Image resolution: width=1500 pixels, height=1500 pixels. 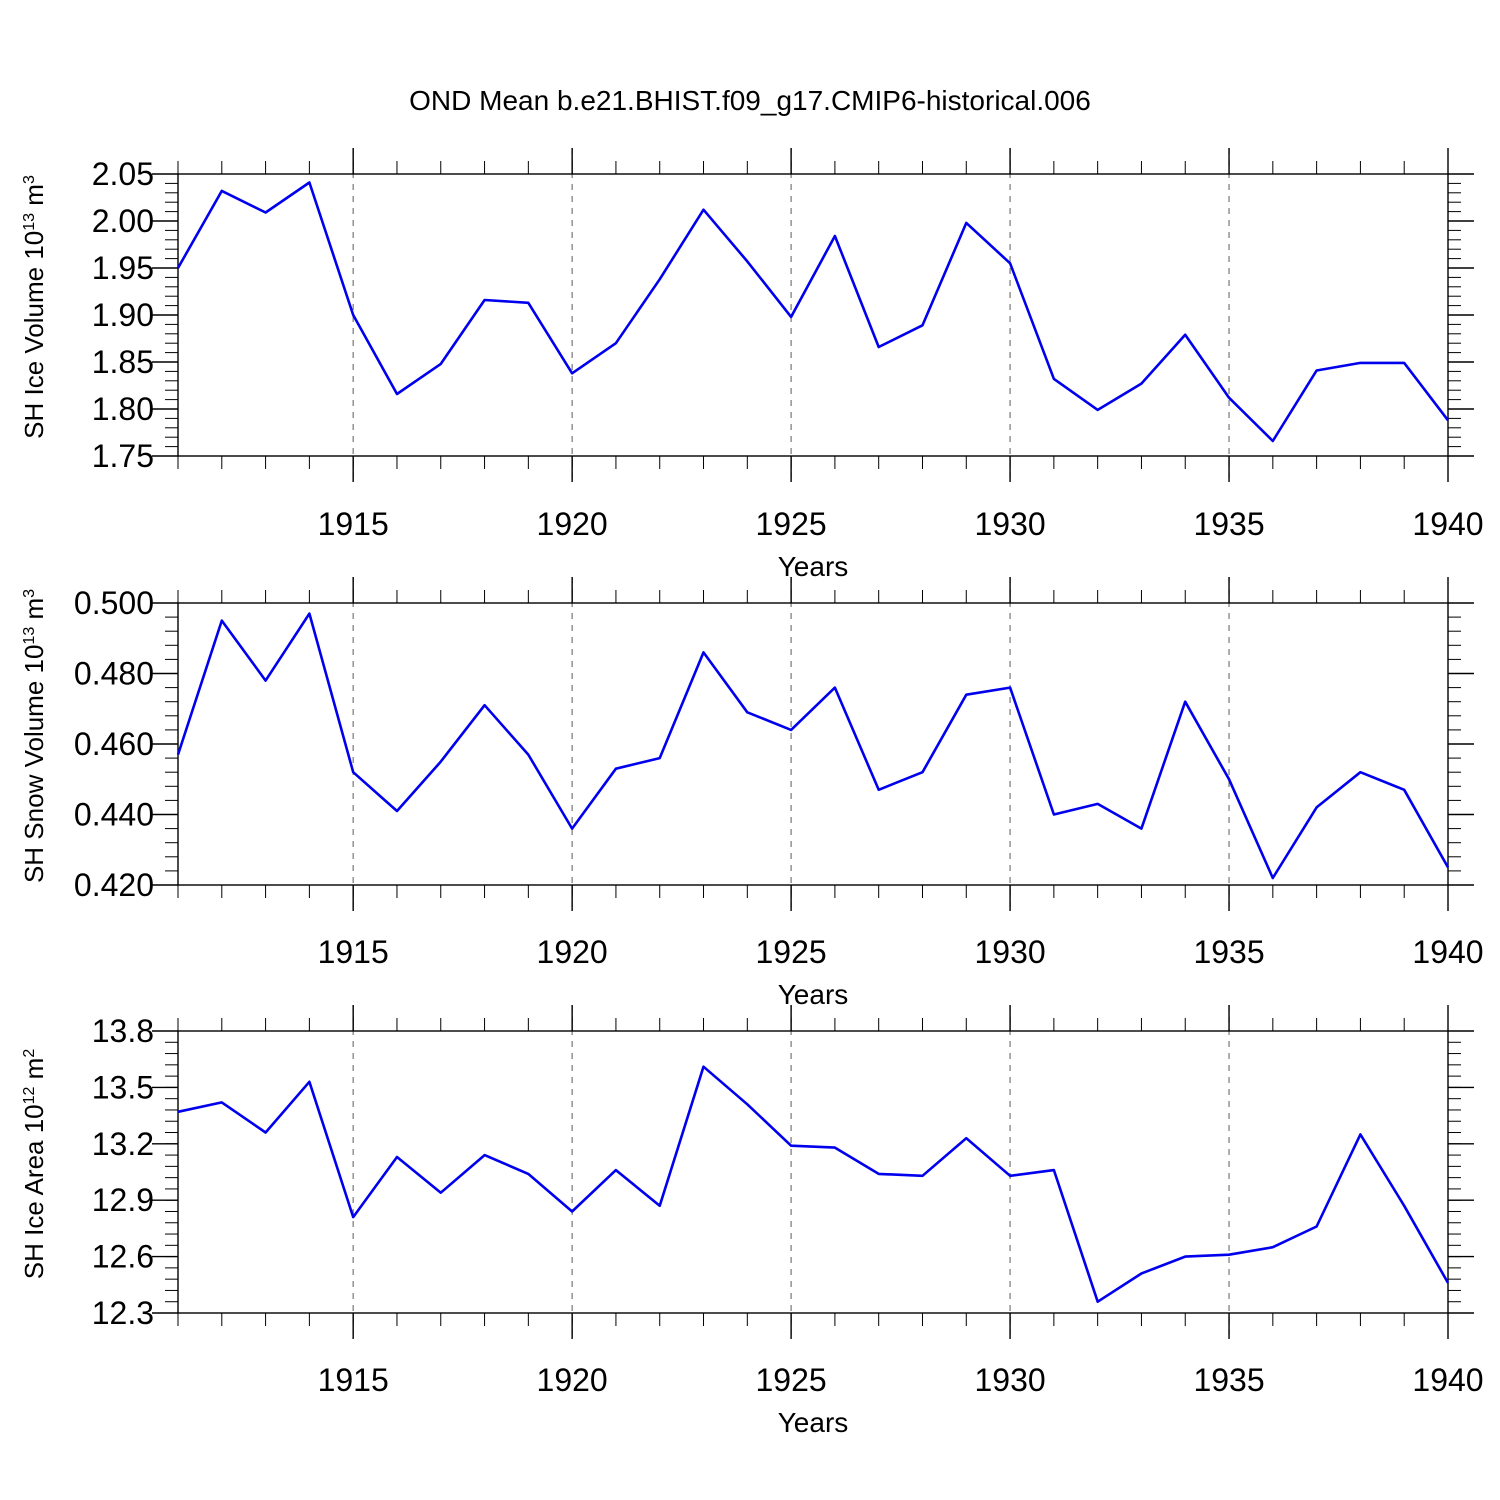 What do you see at coordinates (123, 1144) in the screenshot?
I see `y-tick-label: 13.2` at bounding box center [123, 1144].